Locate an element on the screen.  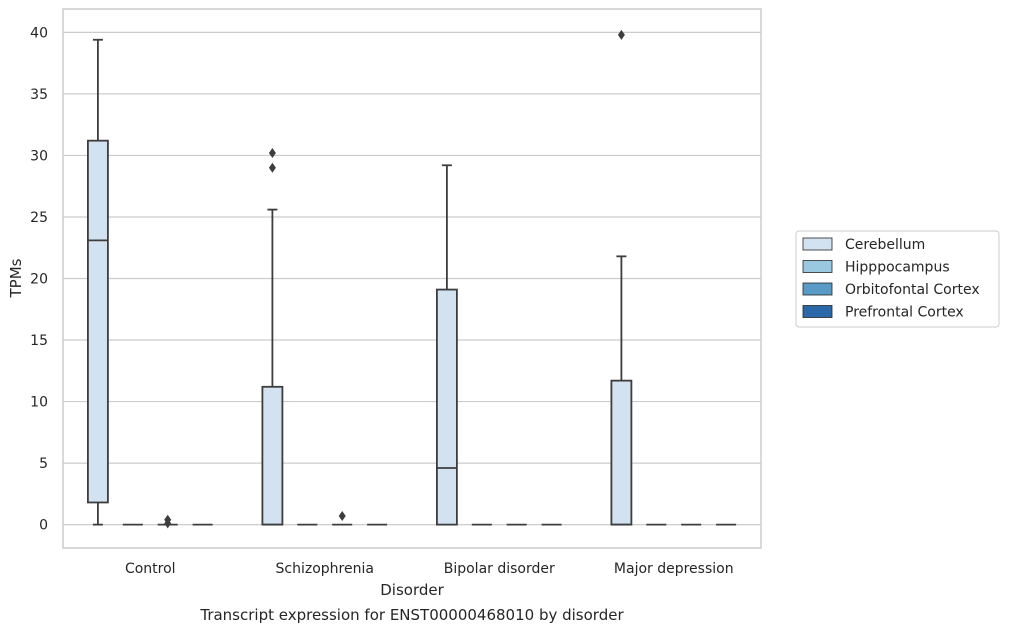
y-tick-label: 40 is located at coordinates (39, 33).